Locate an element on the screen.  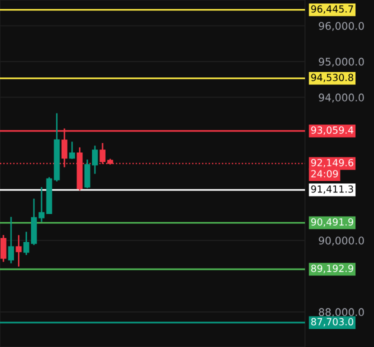
y-tick-label: 88,000.0 is located at coordinates (341, 313).